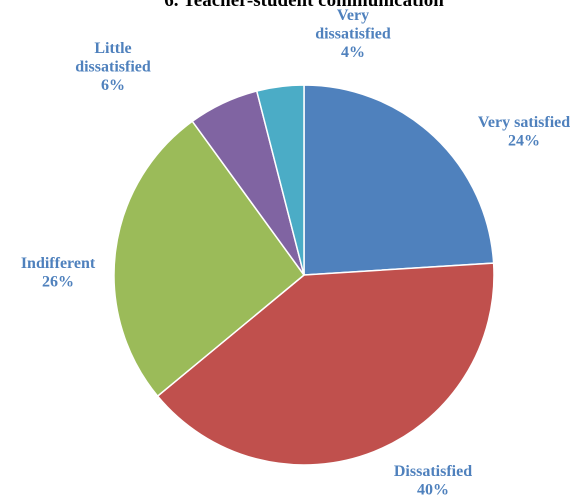  What do you see at coordinates (280, 180) in the screenshot?
I see `pie-slice-very-dissatisfied` at bounding box center [280, 180].